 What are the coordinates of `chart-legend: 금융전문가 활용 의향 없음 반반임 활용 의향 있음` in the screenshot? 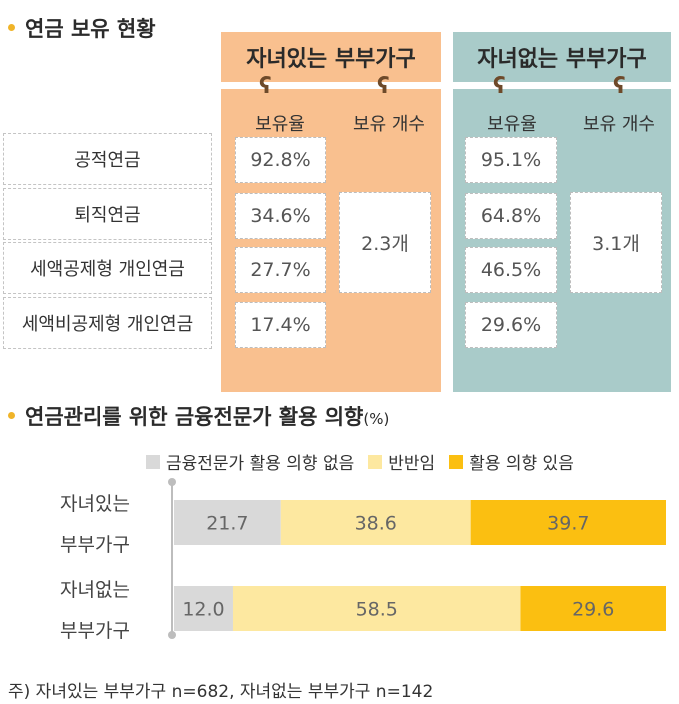 It's located at (367, 461).